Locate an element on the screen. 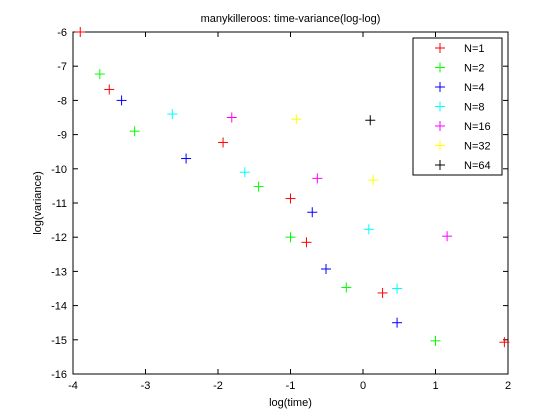 The height and width of the screenshot is (420, 560). y-tick-label: -7 is located at coordinates (62, 67).